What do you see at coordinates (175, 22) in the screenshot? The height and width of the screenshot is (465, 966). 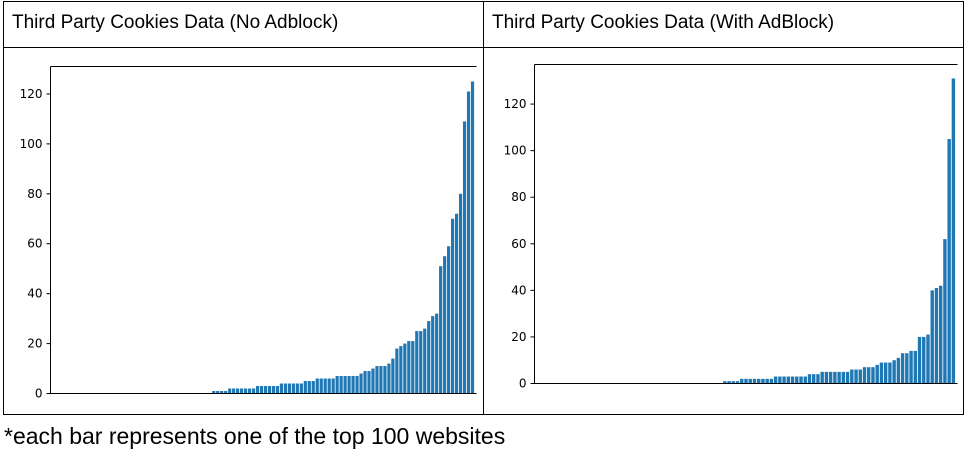 I see `chart-title-left: Third Party Cookies Data (No Adblock)` at bounding box center [175, 22].